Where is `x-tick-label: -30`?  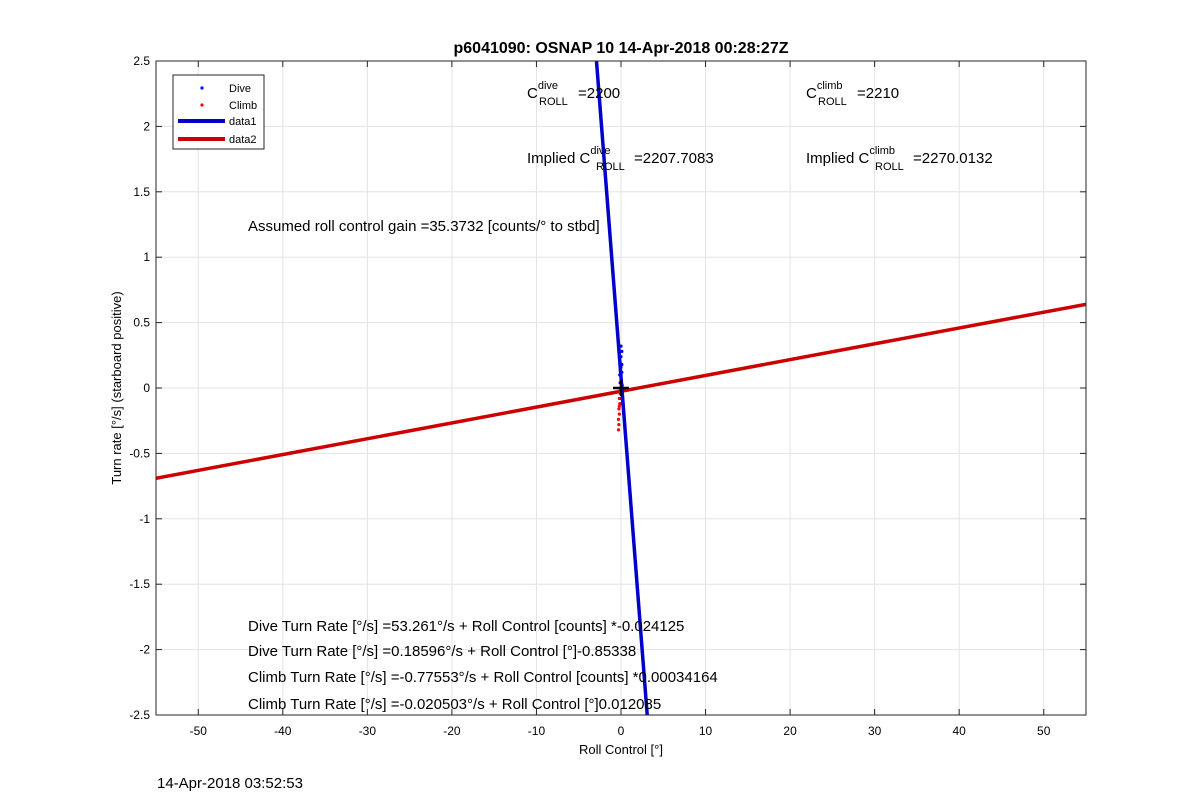
x-tick-label: -30 is located at coordinates (368, 731).